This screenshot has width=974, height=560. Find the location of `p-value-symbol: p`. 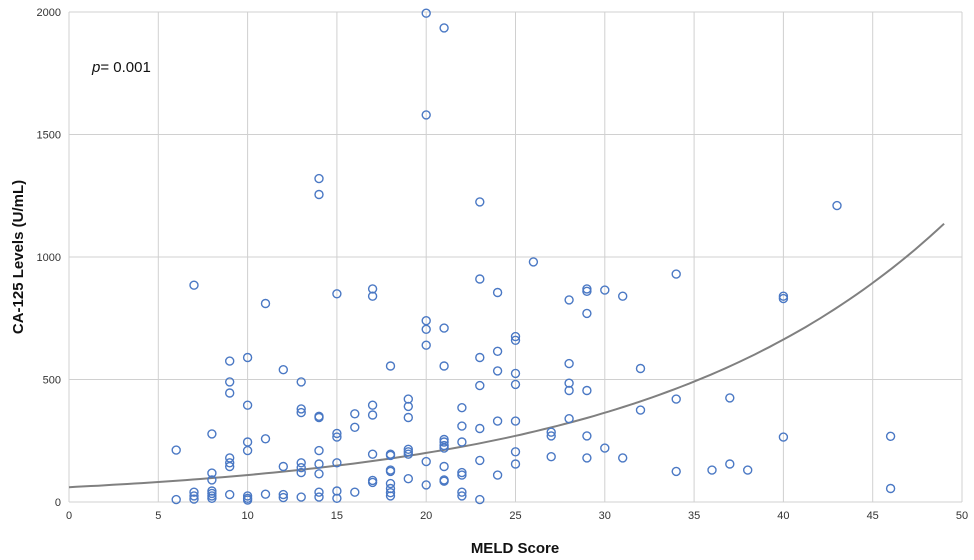

p-value-symbol: p is located at coordinates (95, 67).